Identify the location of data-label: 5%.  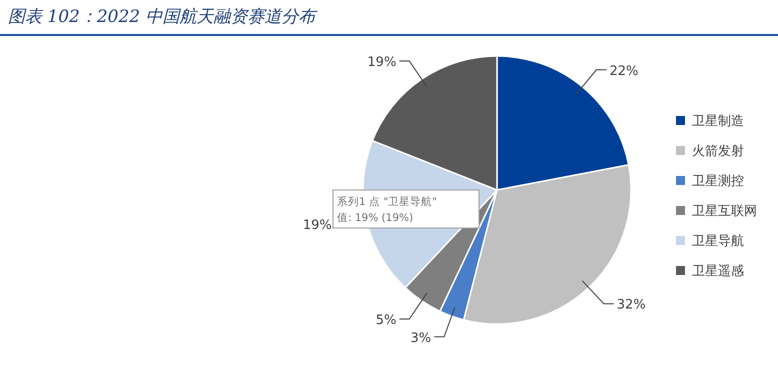
(386, 320).